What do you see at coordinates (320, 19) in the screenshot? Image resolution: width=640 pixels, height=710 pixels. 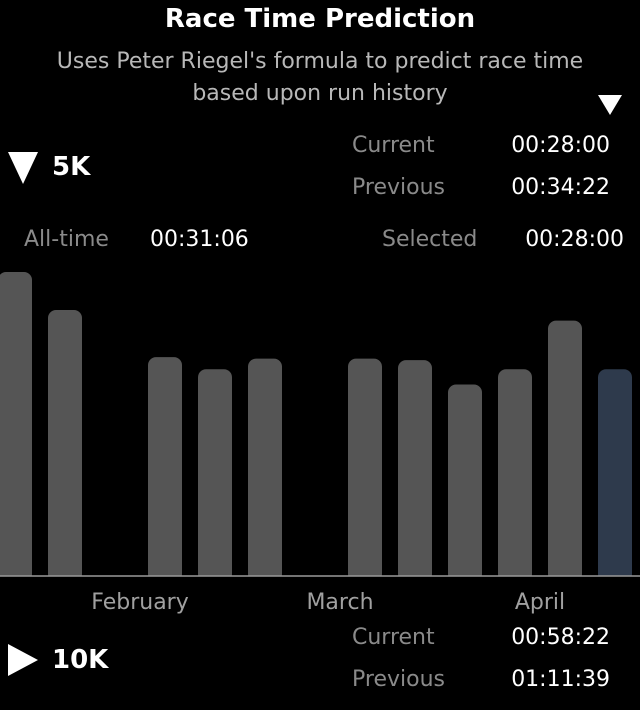 I see `page-title: Race Time Prediction` at bounding box center [320, 19].